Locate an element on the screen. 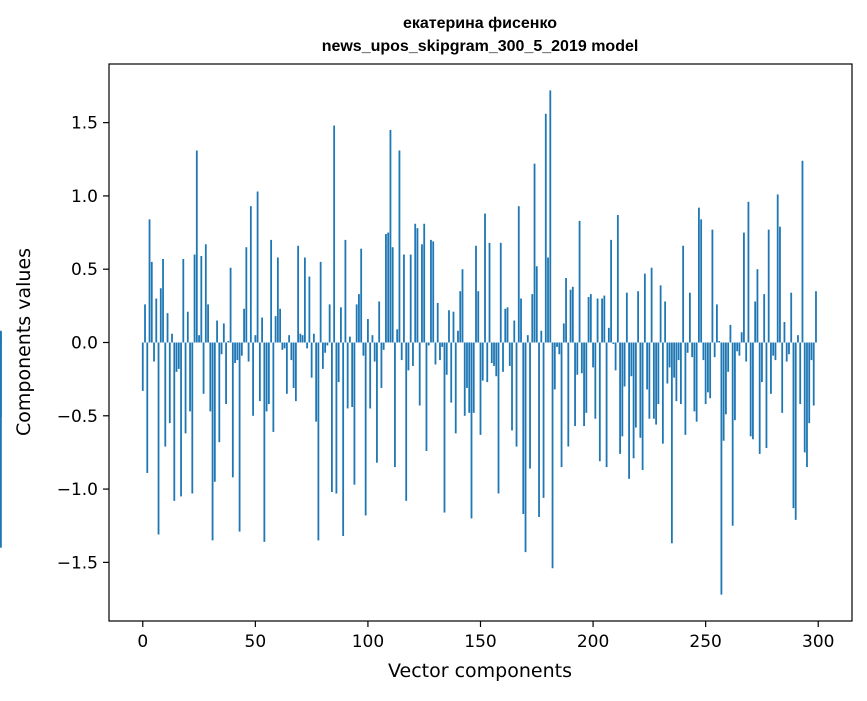  y-tick-label: 0.0 is located at coordinates (84, 344).